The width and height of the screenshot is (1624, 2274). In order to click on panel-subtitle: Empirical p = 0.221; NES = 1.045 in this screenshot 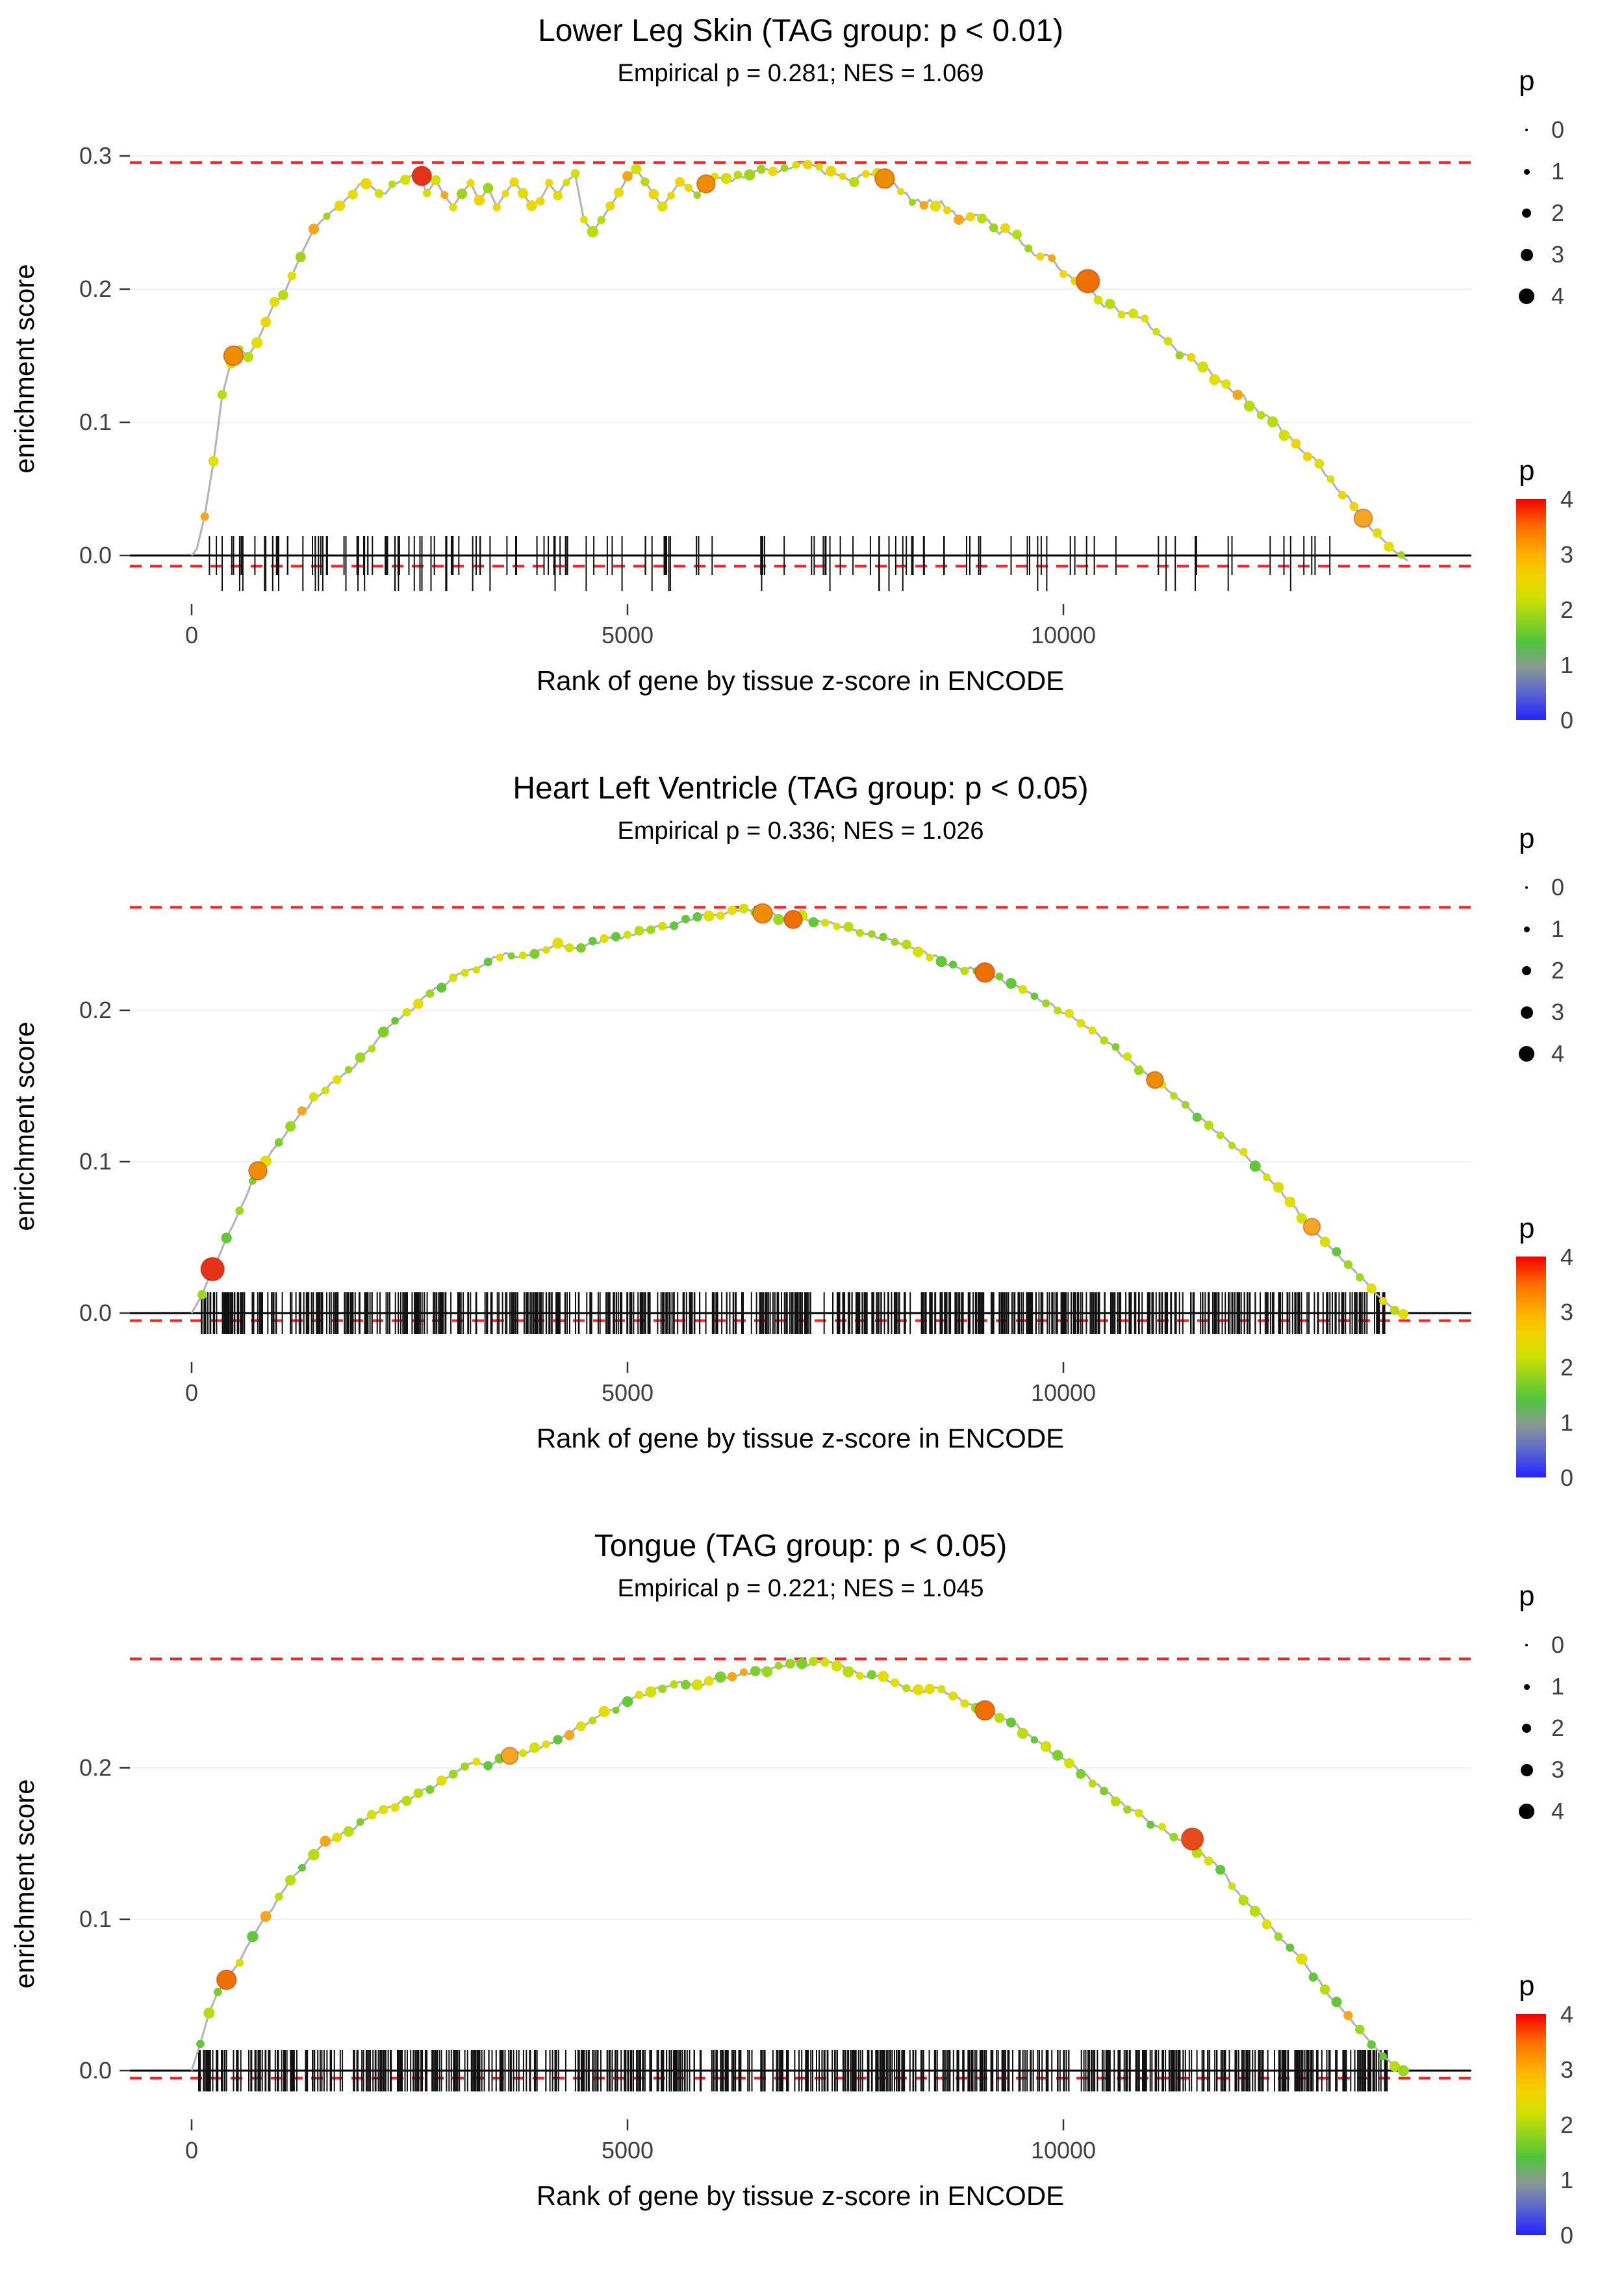, I will do `click(800, 1588)`.